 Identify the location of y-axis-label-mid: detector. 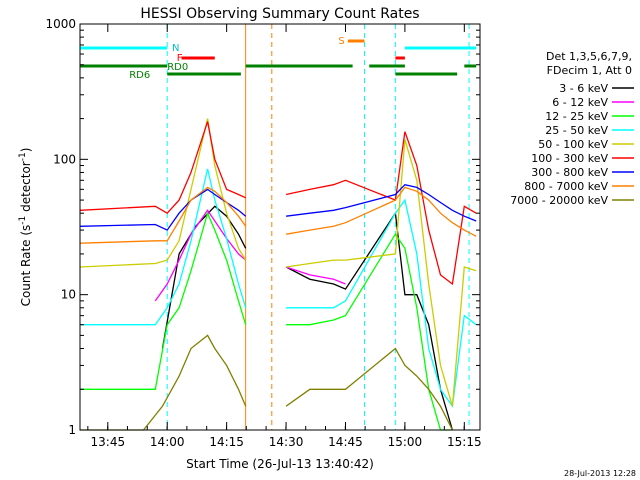
(26, 188).